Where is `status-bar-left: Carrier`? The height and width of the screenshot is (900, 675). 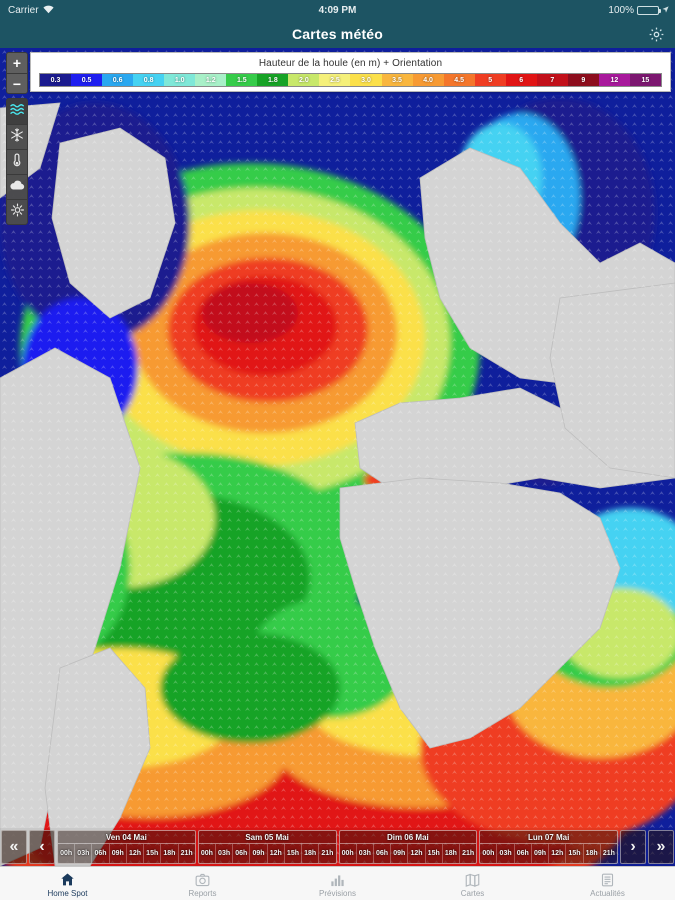
status-bar-left: Carrier is located at coordinates (111, 10).